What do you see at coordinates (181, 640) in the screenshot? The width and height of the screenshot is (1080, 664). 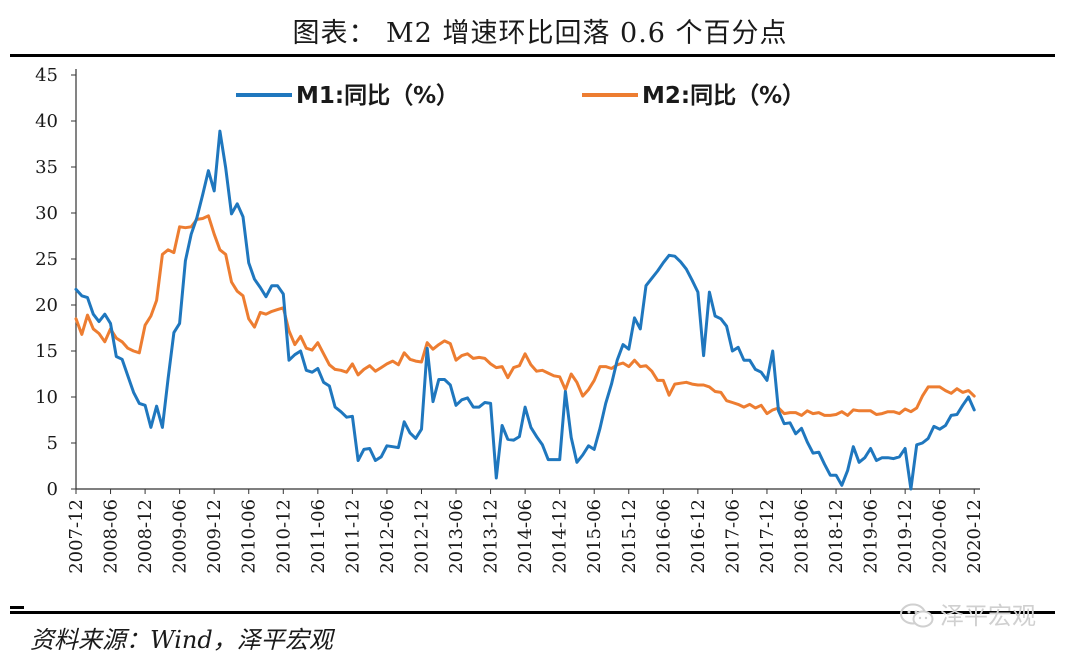 I see `source-note: 资料来源：Wind，泽平宏观` at bounding box center [181, 640].